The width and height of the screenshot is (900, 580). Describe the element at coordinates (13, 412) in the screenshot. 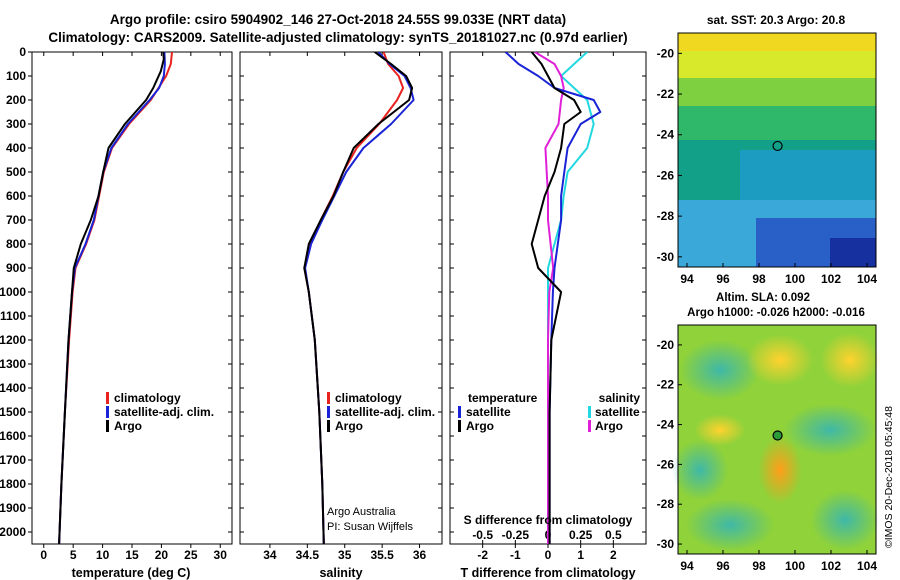

I see `depth-tick-label: 1500` at that location.